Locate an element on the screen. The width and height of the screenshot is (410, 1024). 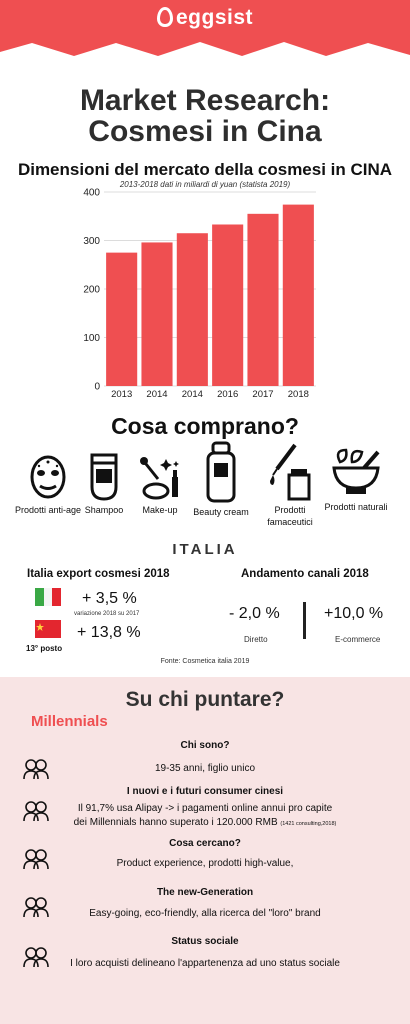
page-title: Market Research: Cosmesi in Cina is located at coordinates (205, 116).